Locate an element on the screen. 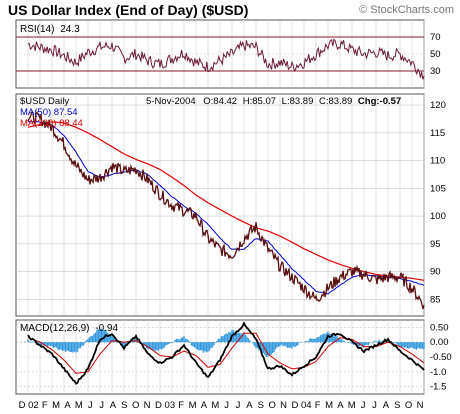  price-tick-label: 105 is located at coordinates (438, 188).